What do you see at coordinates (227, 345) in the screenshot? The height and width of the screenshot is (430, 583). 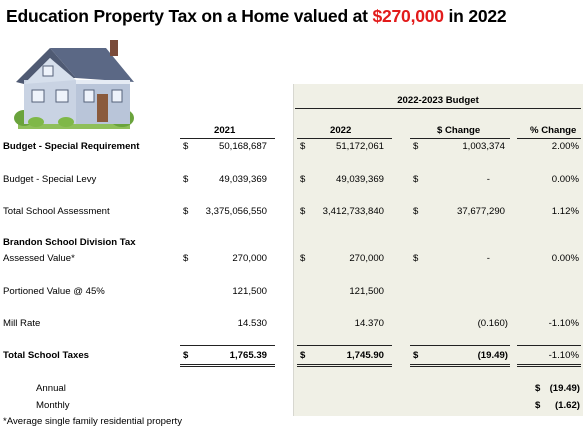 I see `total-2021-topline` at bounding box center [227, 345].